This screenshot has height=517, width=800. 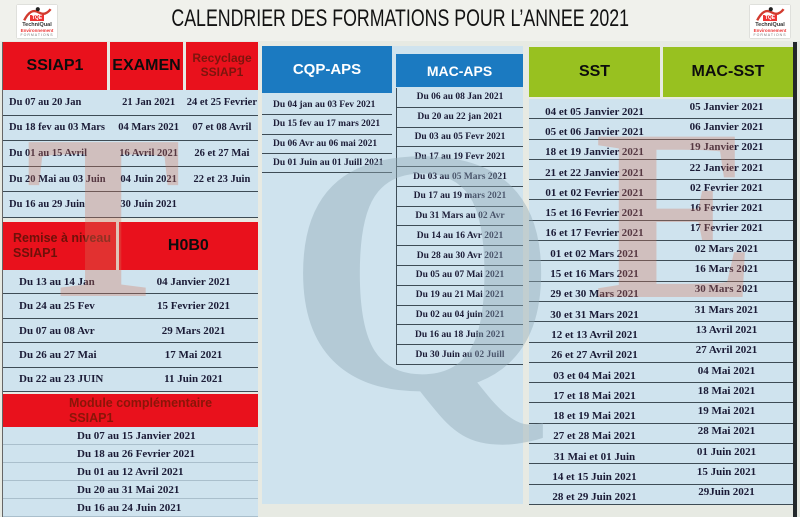 I want to click on mac-sst-date-cell: 18 Mai 2021, so click(x=726, y=390).